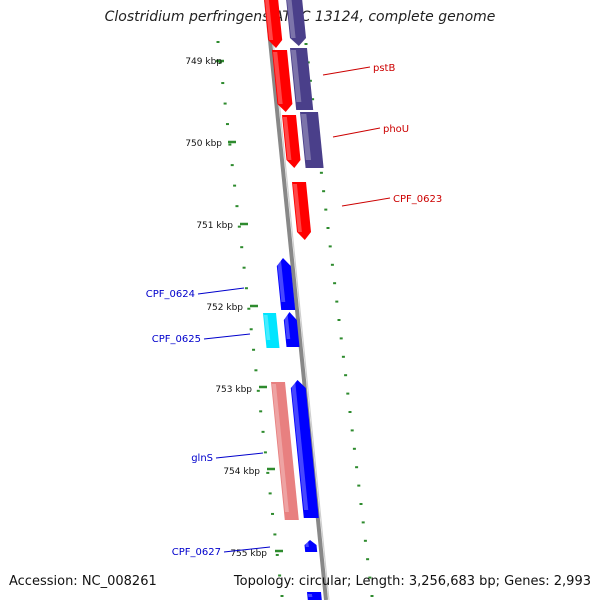  Describe the element at coordinates (384, 68) in the screenshot. I see `gene-label-pstB: pstB` at that location.